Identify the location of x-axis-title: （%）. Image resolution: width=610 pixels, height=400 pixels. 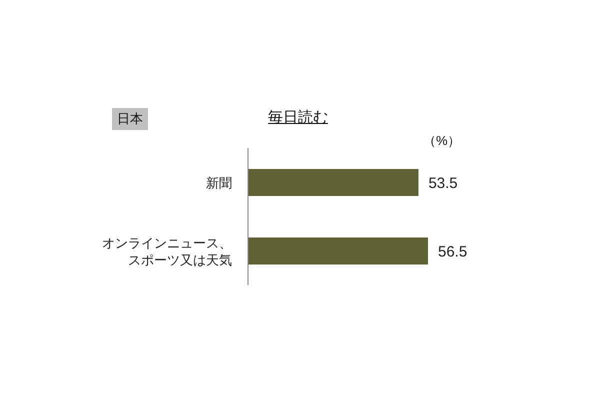
(442, 141).